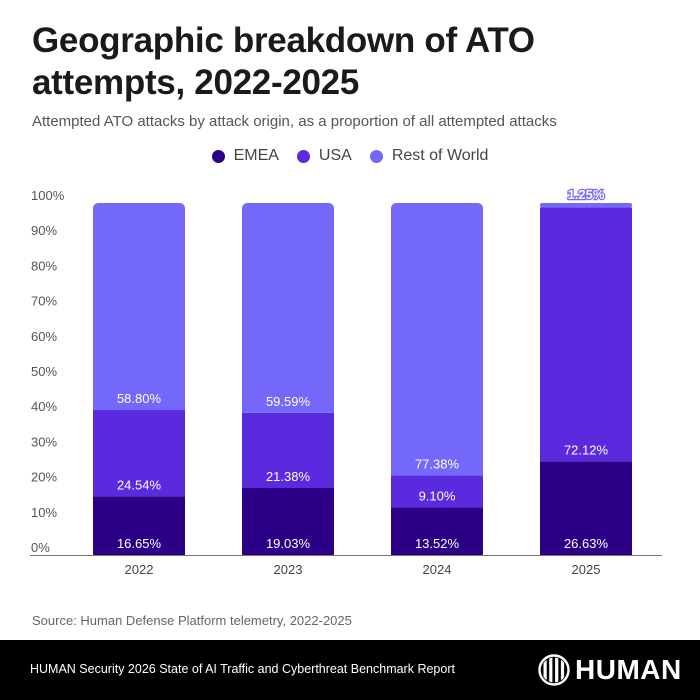 The image size is (700, 700). I want to click on y-tick-label: 80%, so click(44, 265).